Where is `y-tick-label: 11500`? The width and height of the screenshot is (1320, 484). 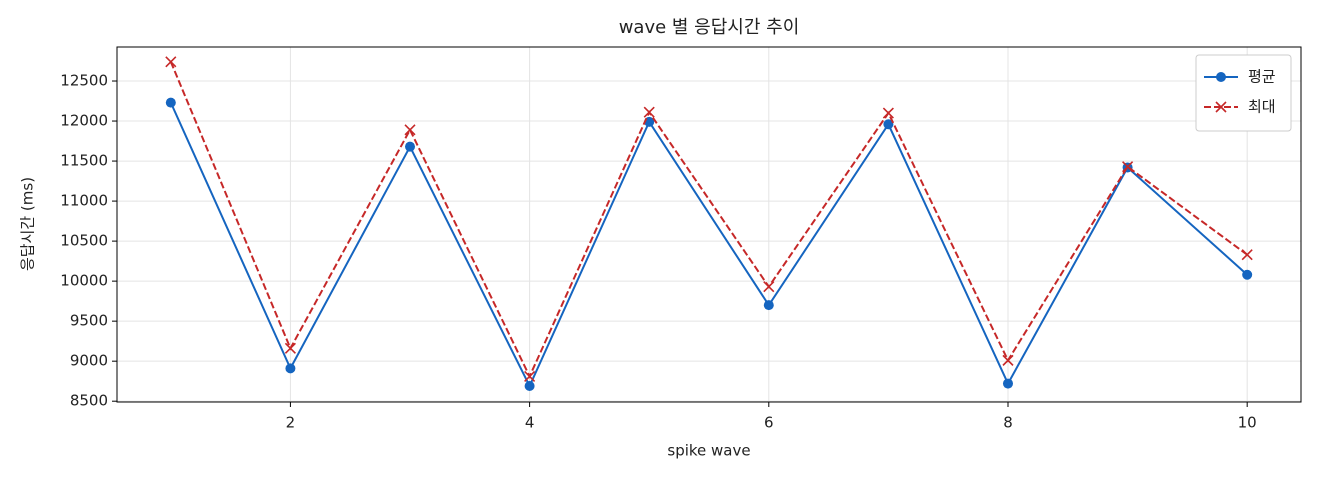
y-tick-label: 11500 is located at coordinates (84, 161).